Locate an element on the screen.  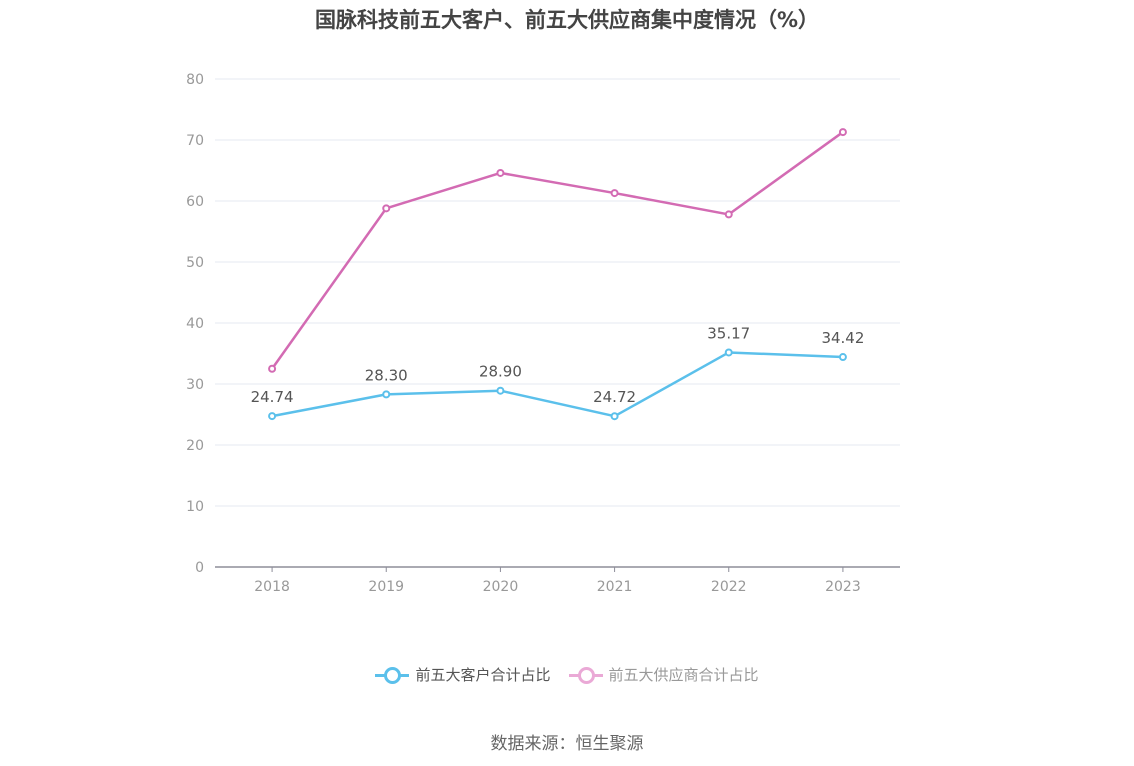
data-label: 28.90 is located at coordinates (500, 372).